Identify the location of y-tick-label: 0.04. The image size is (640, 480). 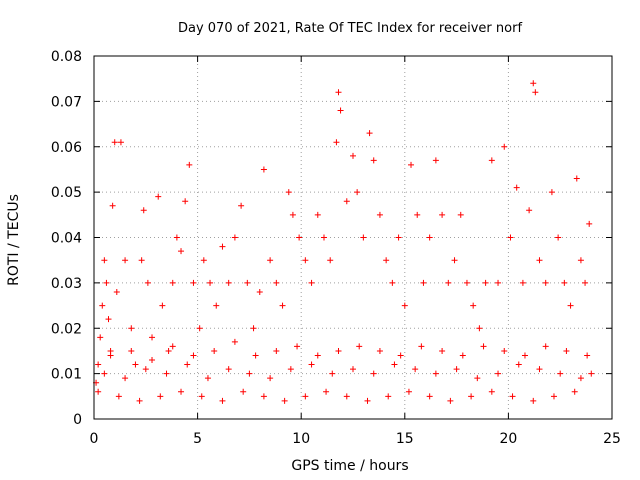
(66, 239).